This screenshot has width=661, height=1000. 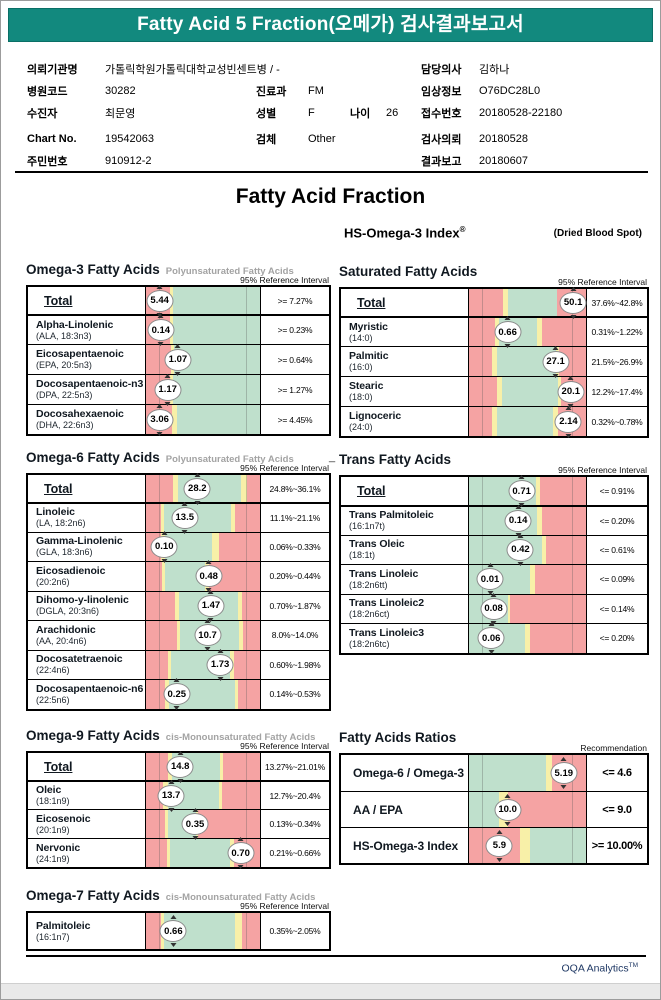 I want to click on row-label-cell: Myristic (14:0), so click(x=405, y=332).